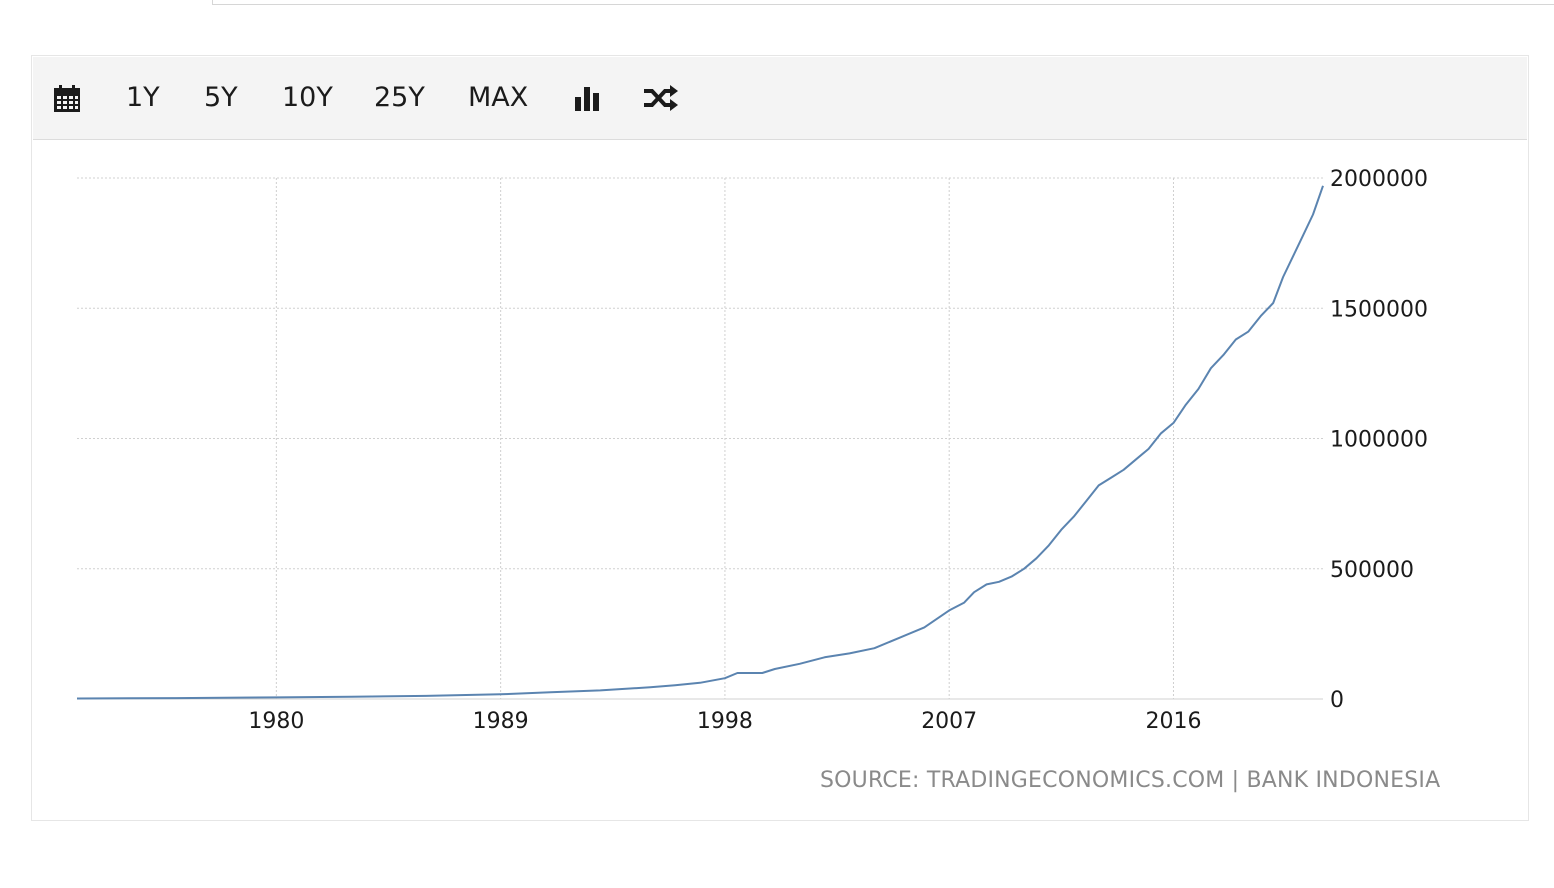 This screenshot has width=1554, height=888. What do you see at coordinates (276, 721) in the screenshot?
I see `x-tick-label: 1980` at bounding box center [276, 721].